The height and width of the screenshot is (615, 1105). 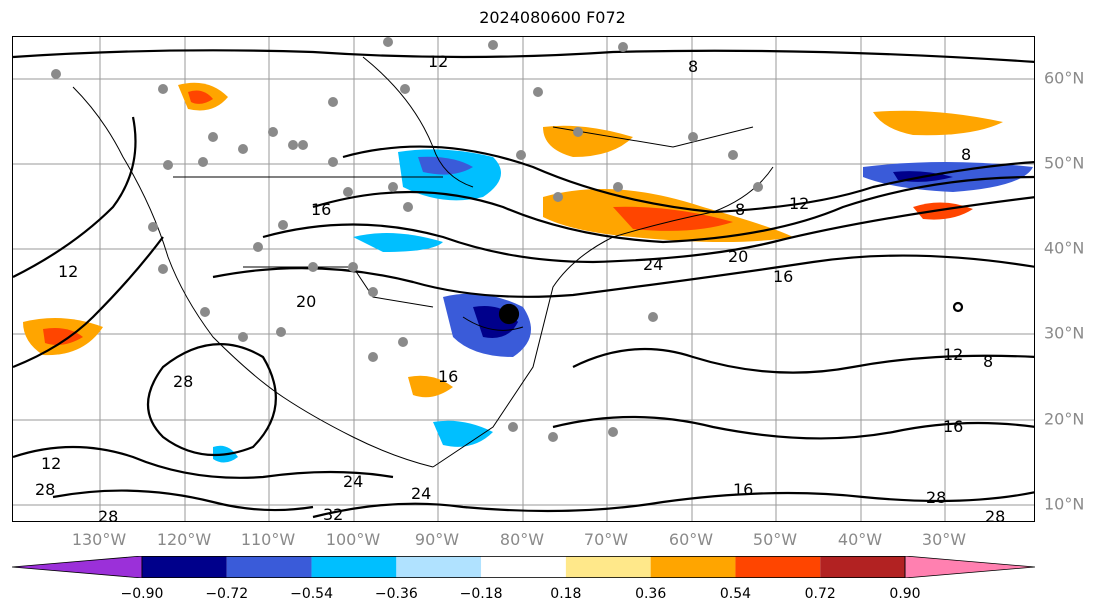 I want to click on colorbar-tick-label: −0.54, so click(x=311, y=594).